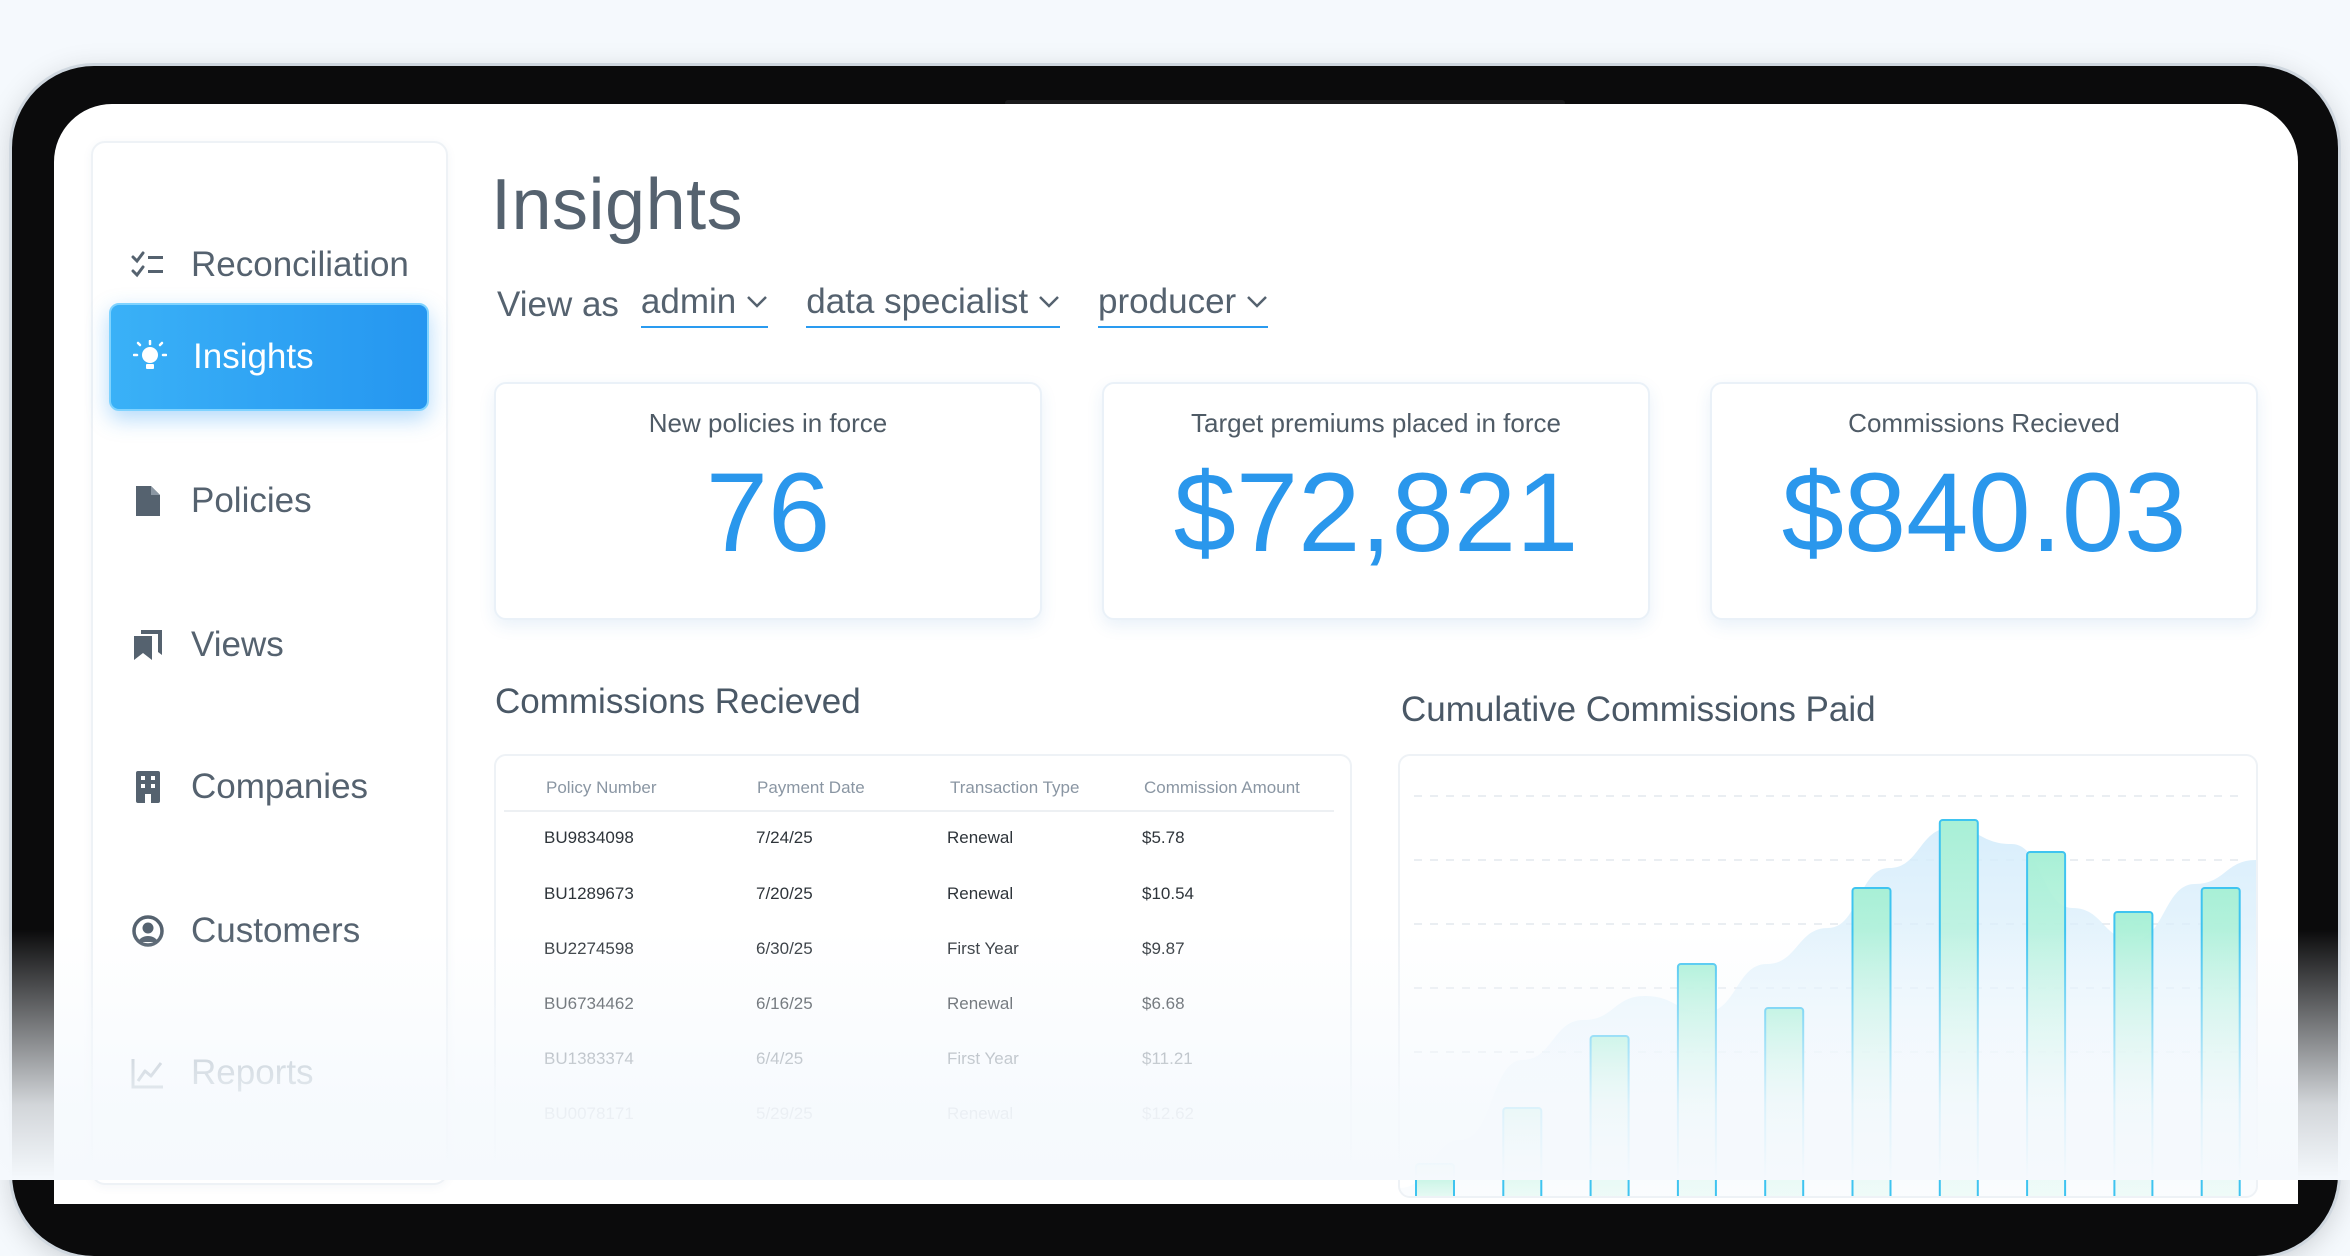 The image size is (2350, 1256). Describe the element at coordinates (784, 837) in the screenshot. I see `table-cell: 7/24/25` at that location.